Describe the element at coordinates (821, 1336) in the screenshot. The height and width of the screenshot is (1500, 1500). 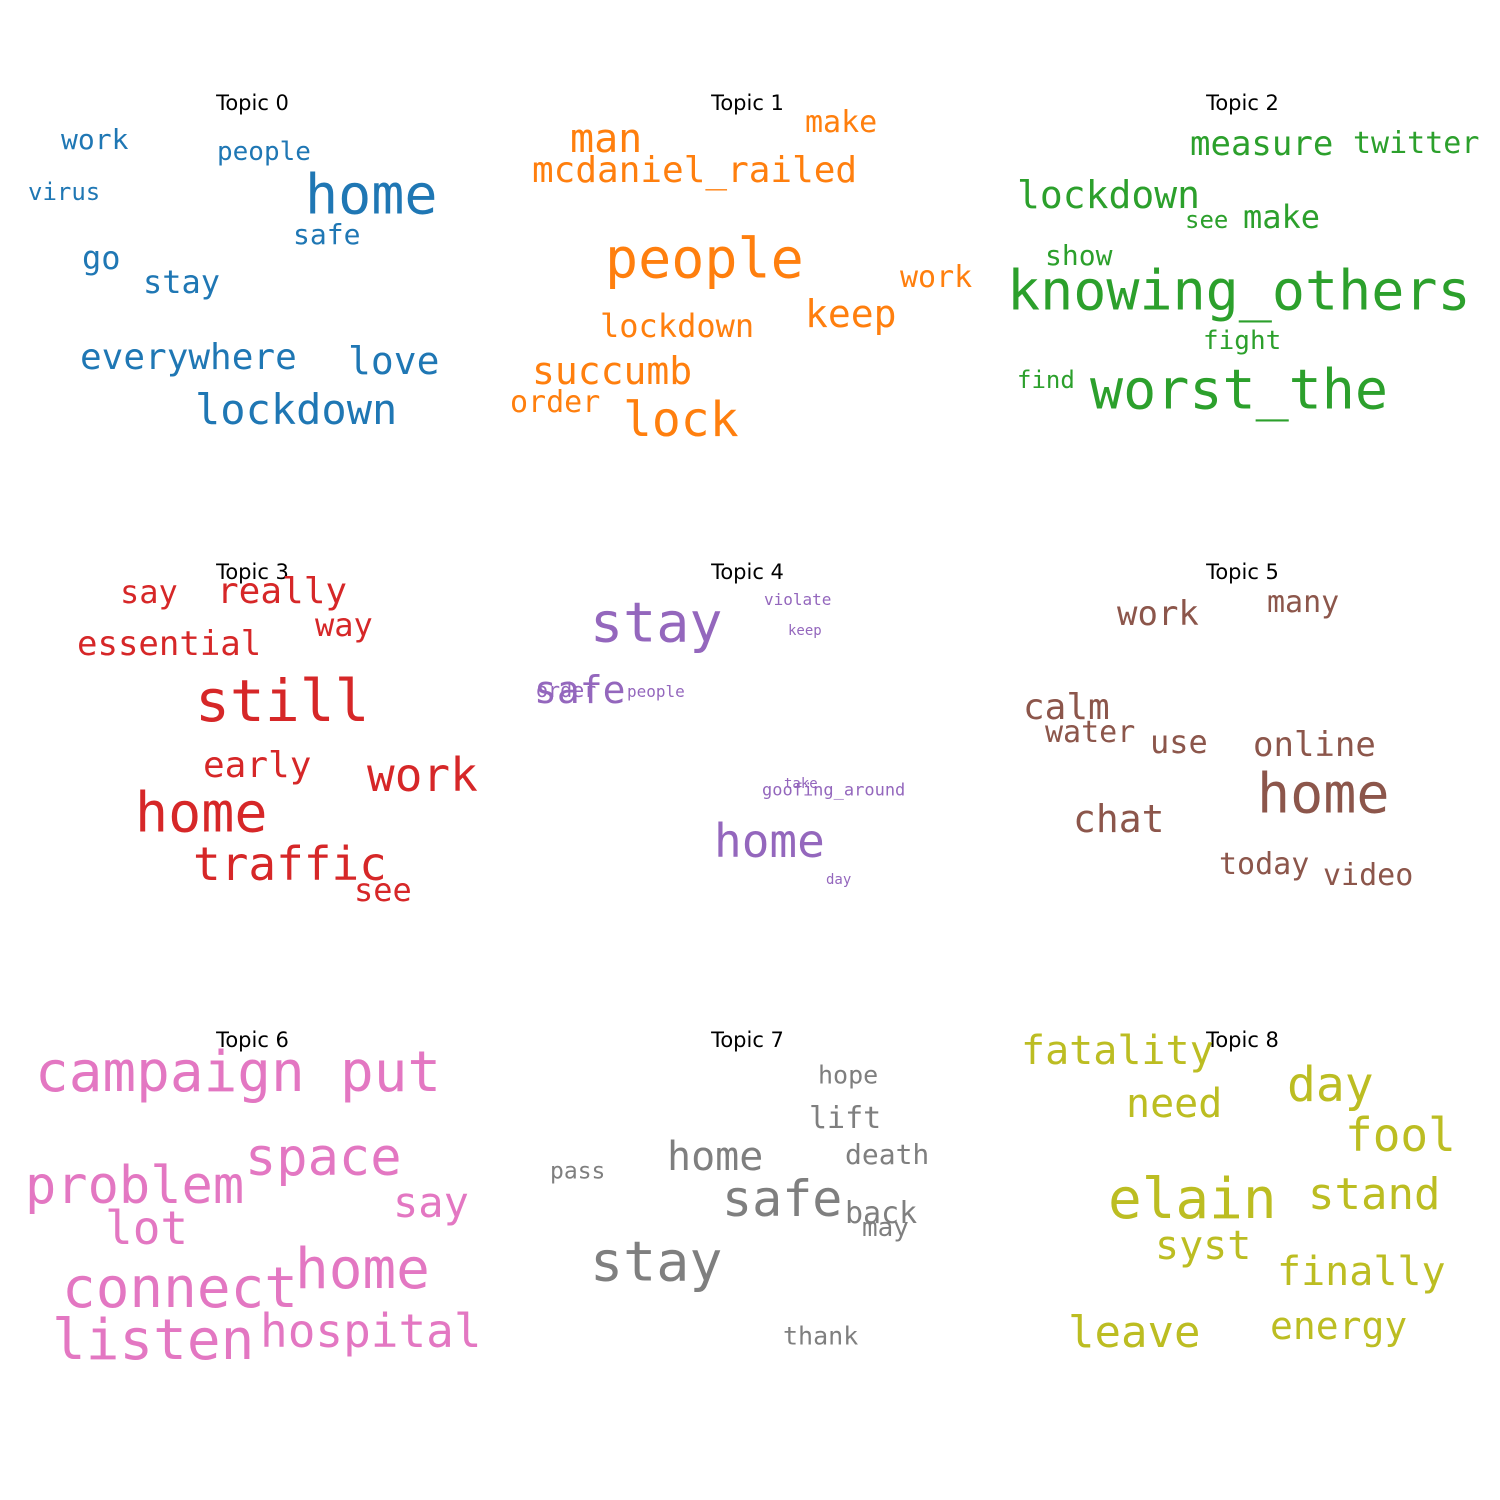
I see `word-thank: thank` at that location.